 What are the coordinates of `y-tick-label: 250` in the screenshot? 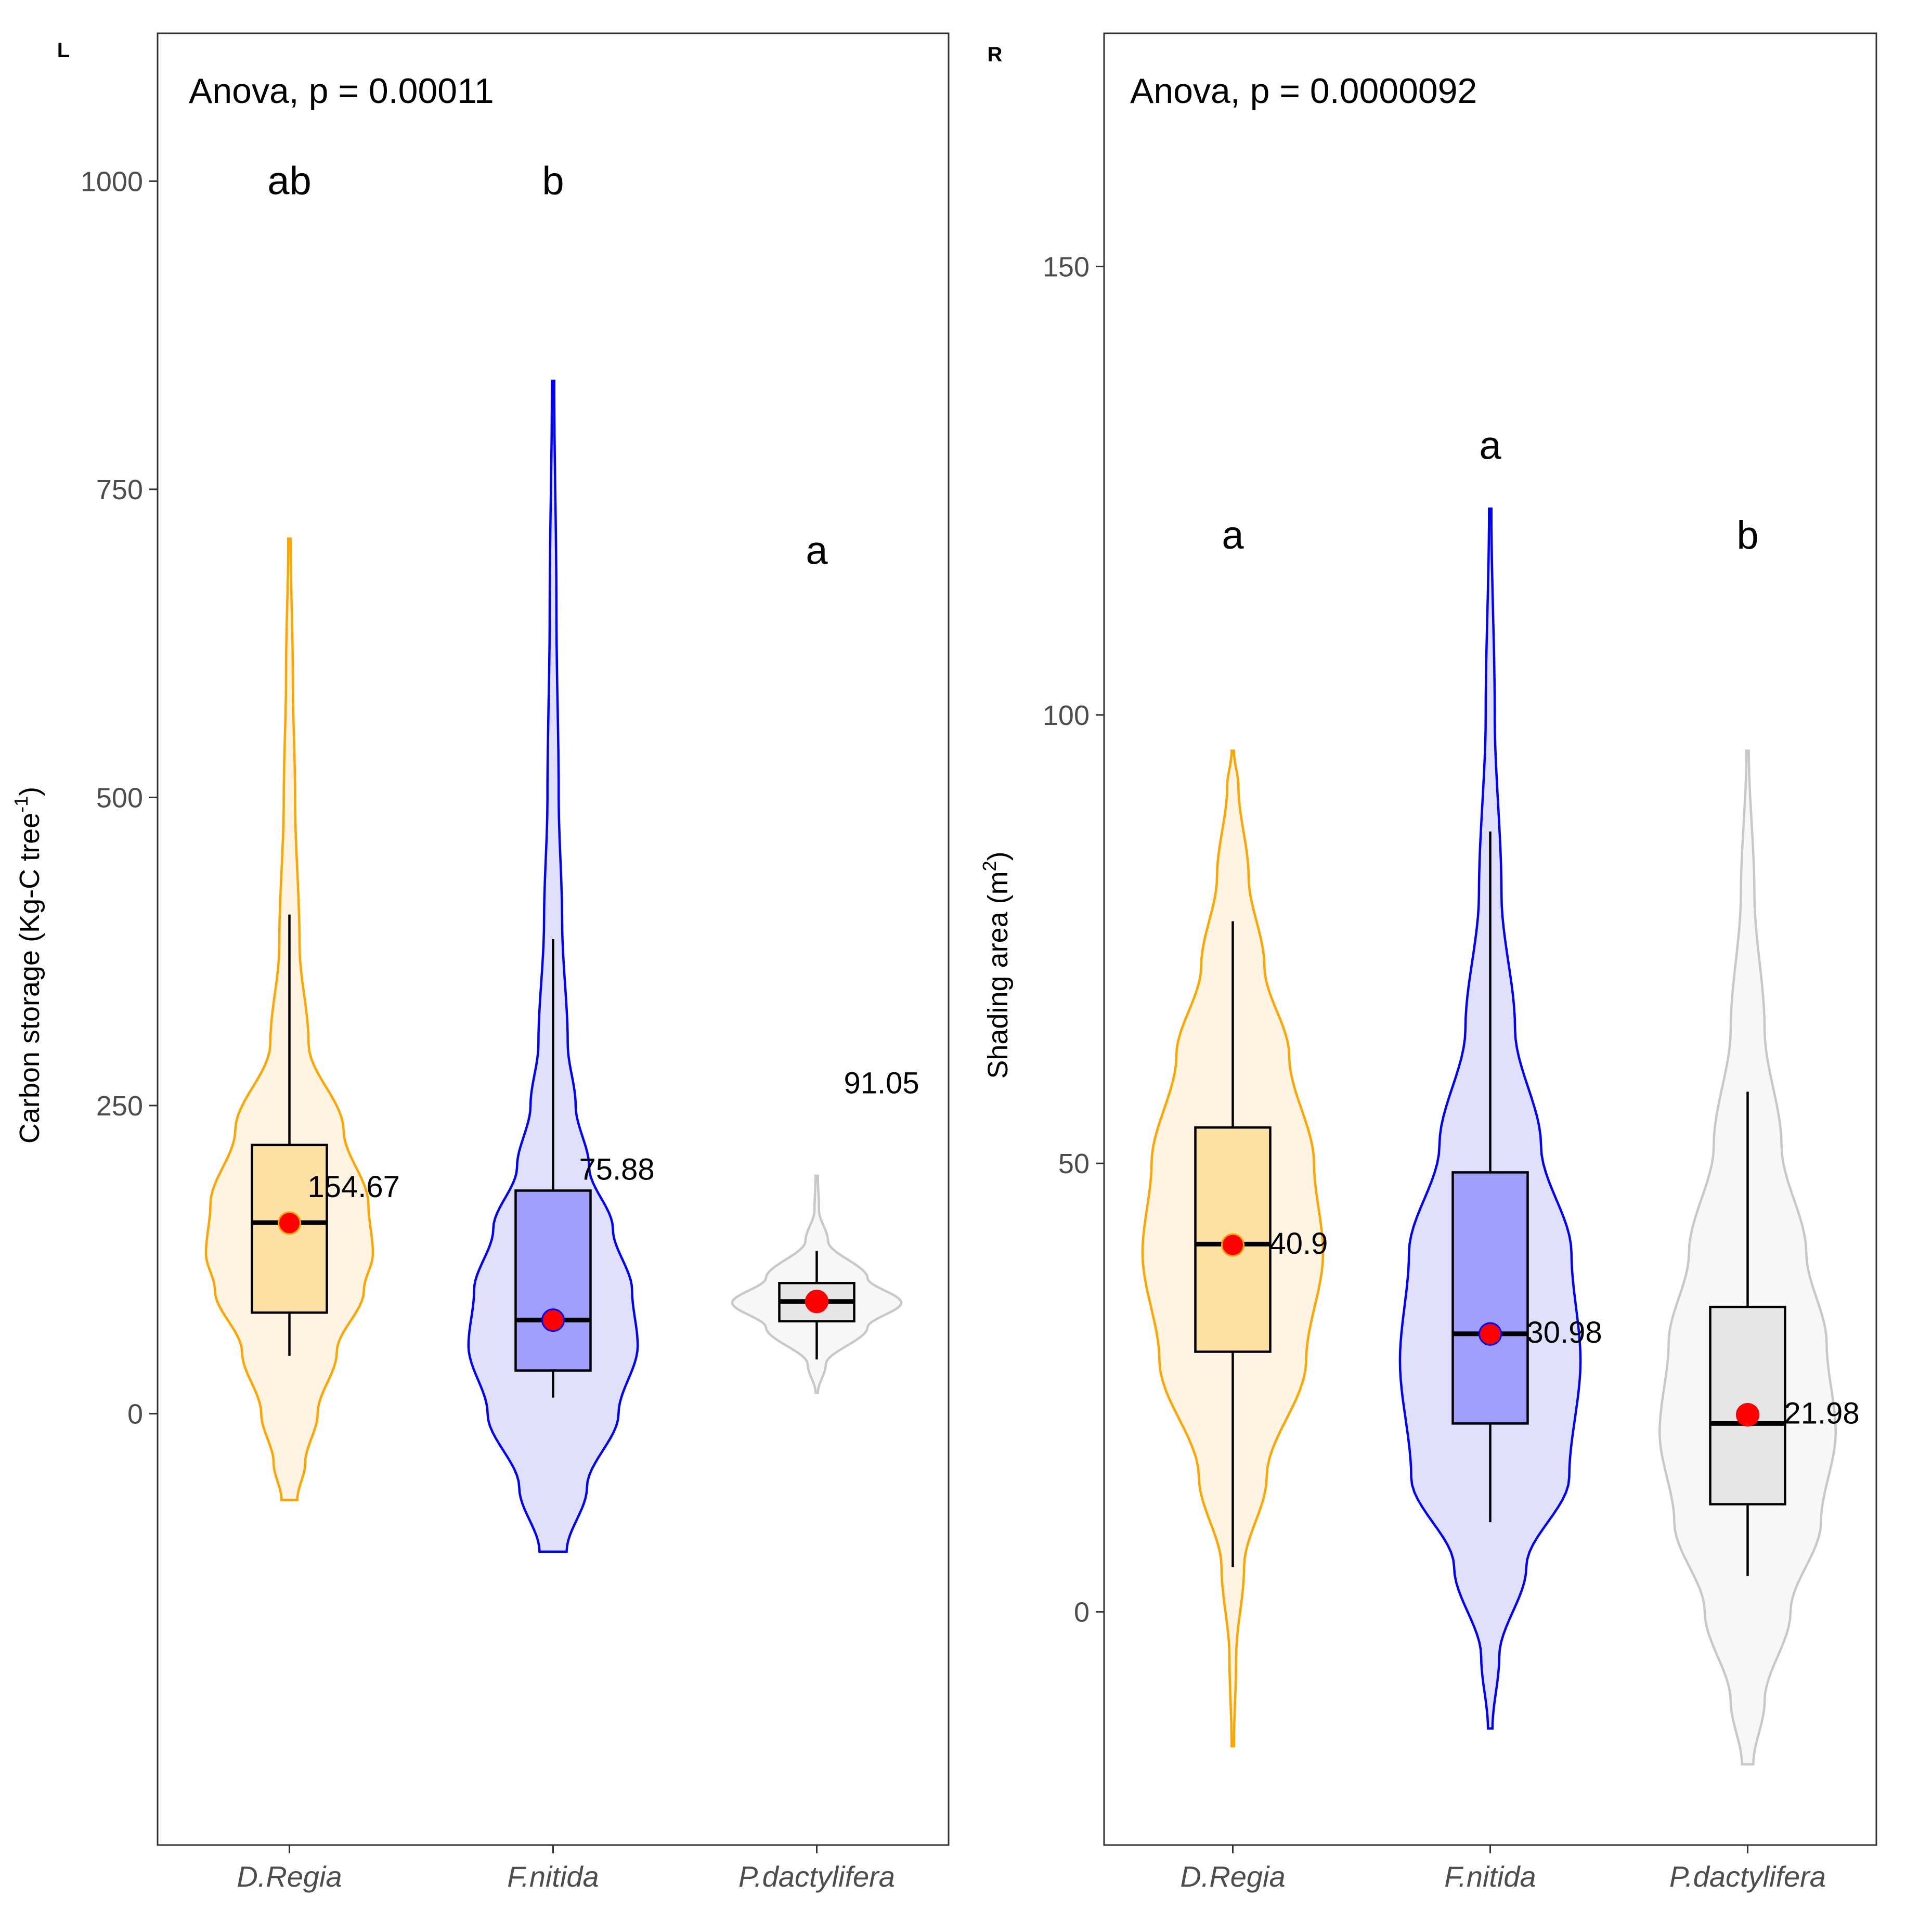 It's located at (119, 1106).